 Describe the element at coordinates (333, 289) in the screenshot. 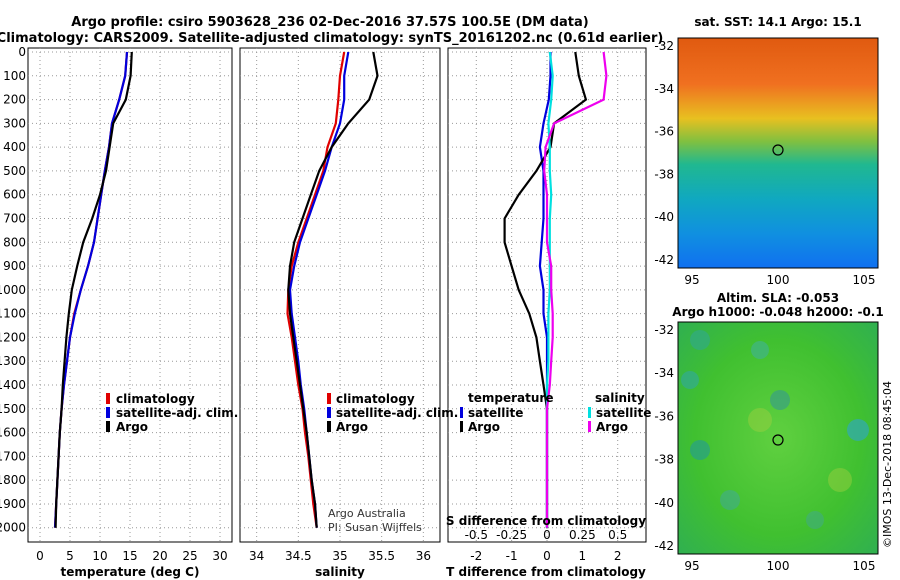

I see `series-line-argo` at that location.